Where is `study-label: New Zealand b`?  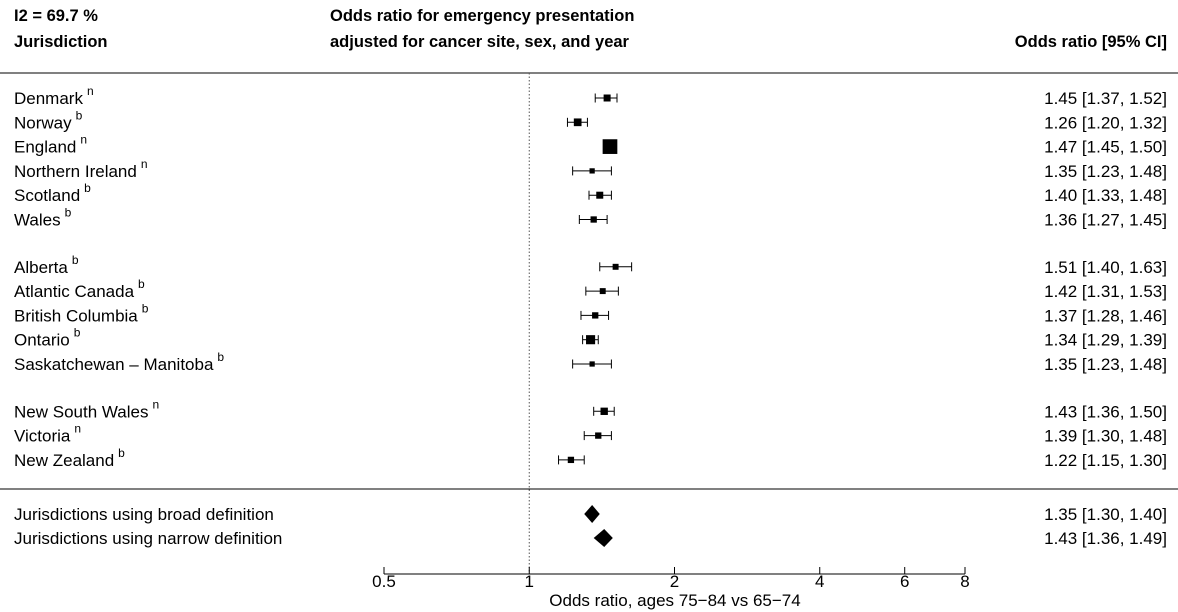 study-label: New Zealand b is located at coordinates (69, 458).